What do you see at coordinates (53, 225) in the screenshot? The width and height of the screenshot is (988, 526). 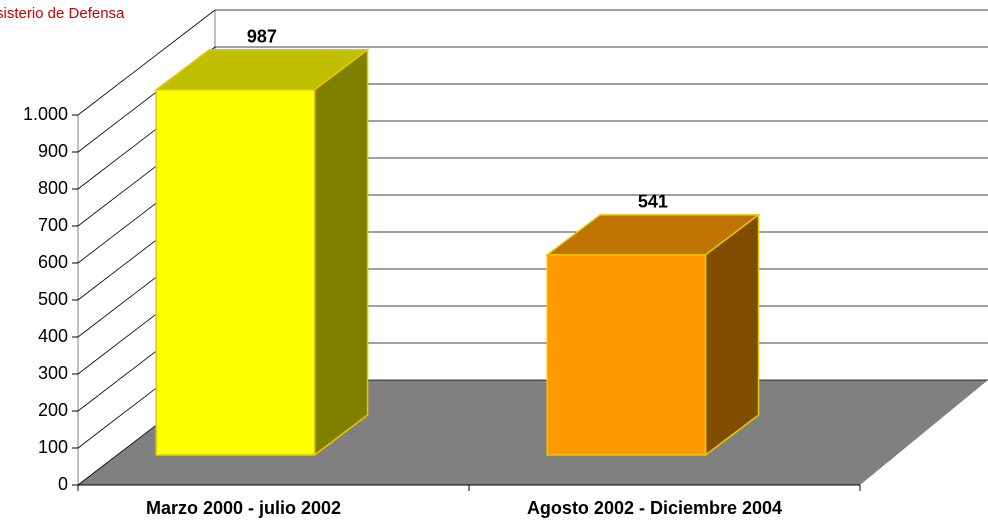 I see `y-tick-label: 700` at bounding box center [53, 225].